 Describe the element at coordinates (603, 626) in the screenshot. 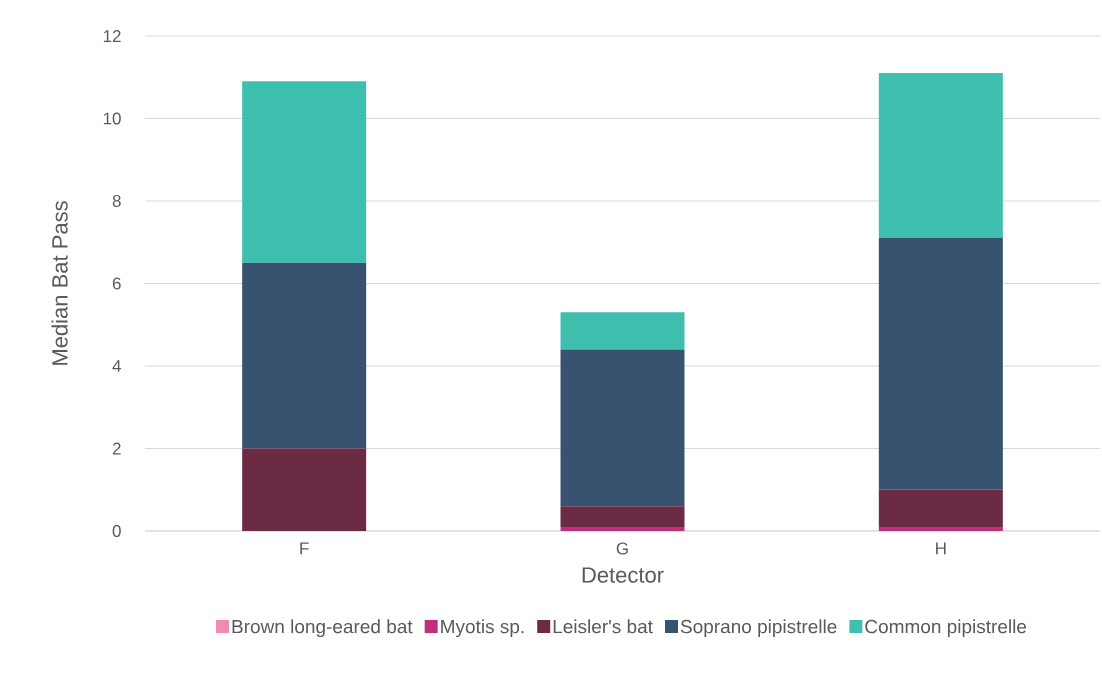

I see `legend-label: Leisler's bat` at that location.